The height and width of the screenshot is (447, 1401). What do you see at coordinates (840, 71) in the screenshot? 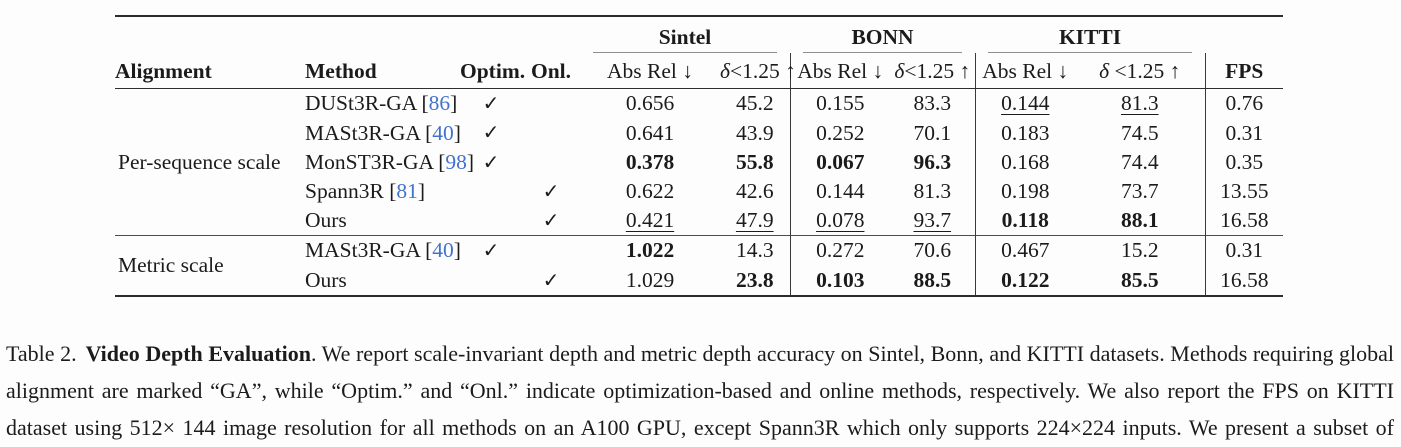
I see `bonn-absrel-header: Abs Rel ↓` at bounding box center [840, 71].